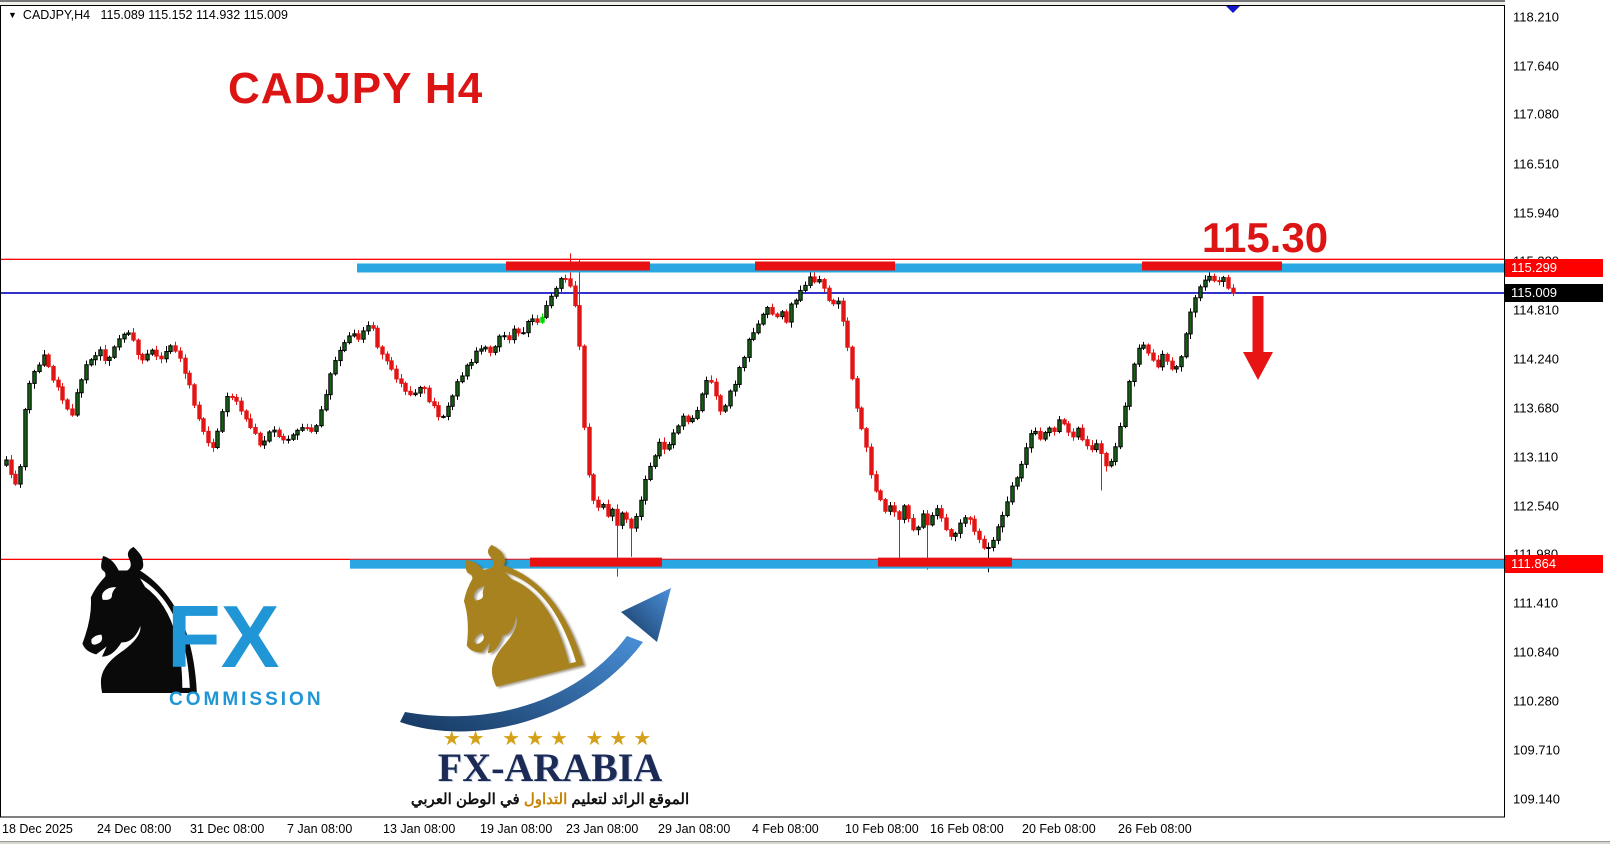 This screenshot has height=844, width=1610. I want to click on price-badge-111.864: 111.864, so click(1554, 564).